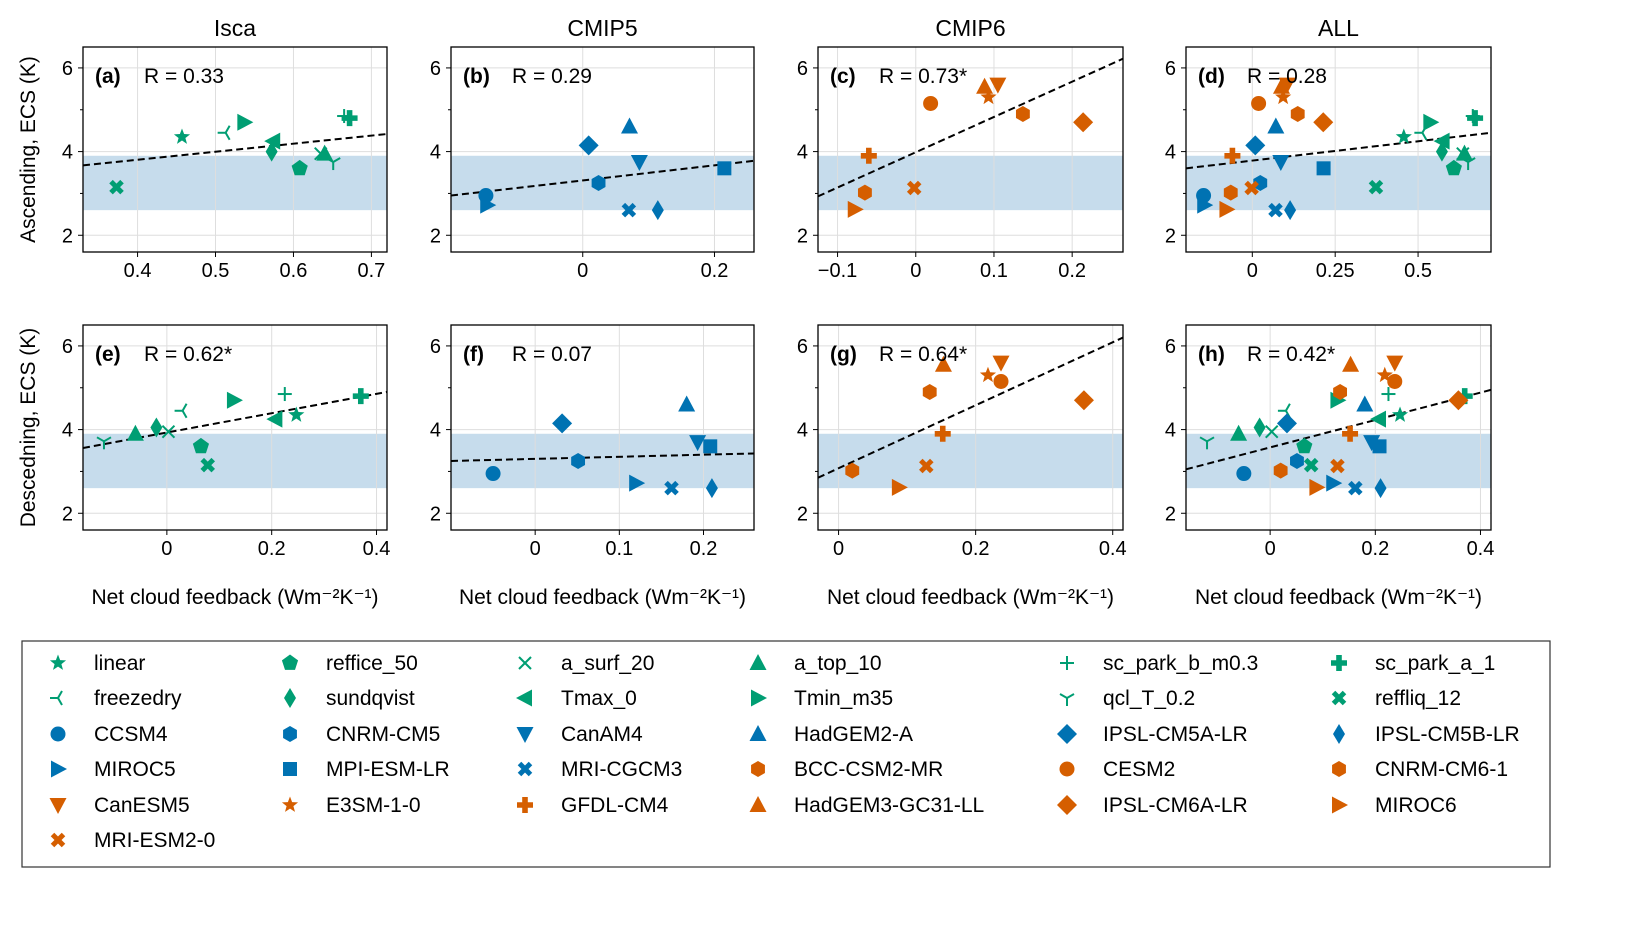 This screenshot has height=931, width=1650. I want to click on y-tick-label: 6, so click(435, 347).